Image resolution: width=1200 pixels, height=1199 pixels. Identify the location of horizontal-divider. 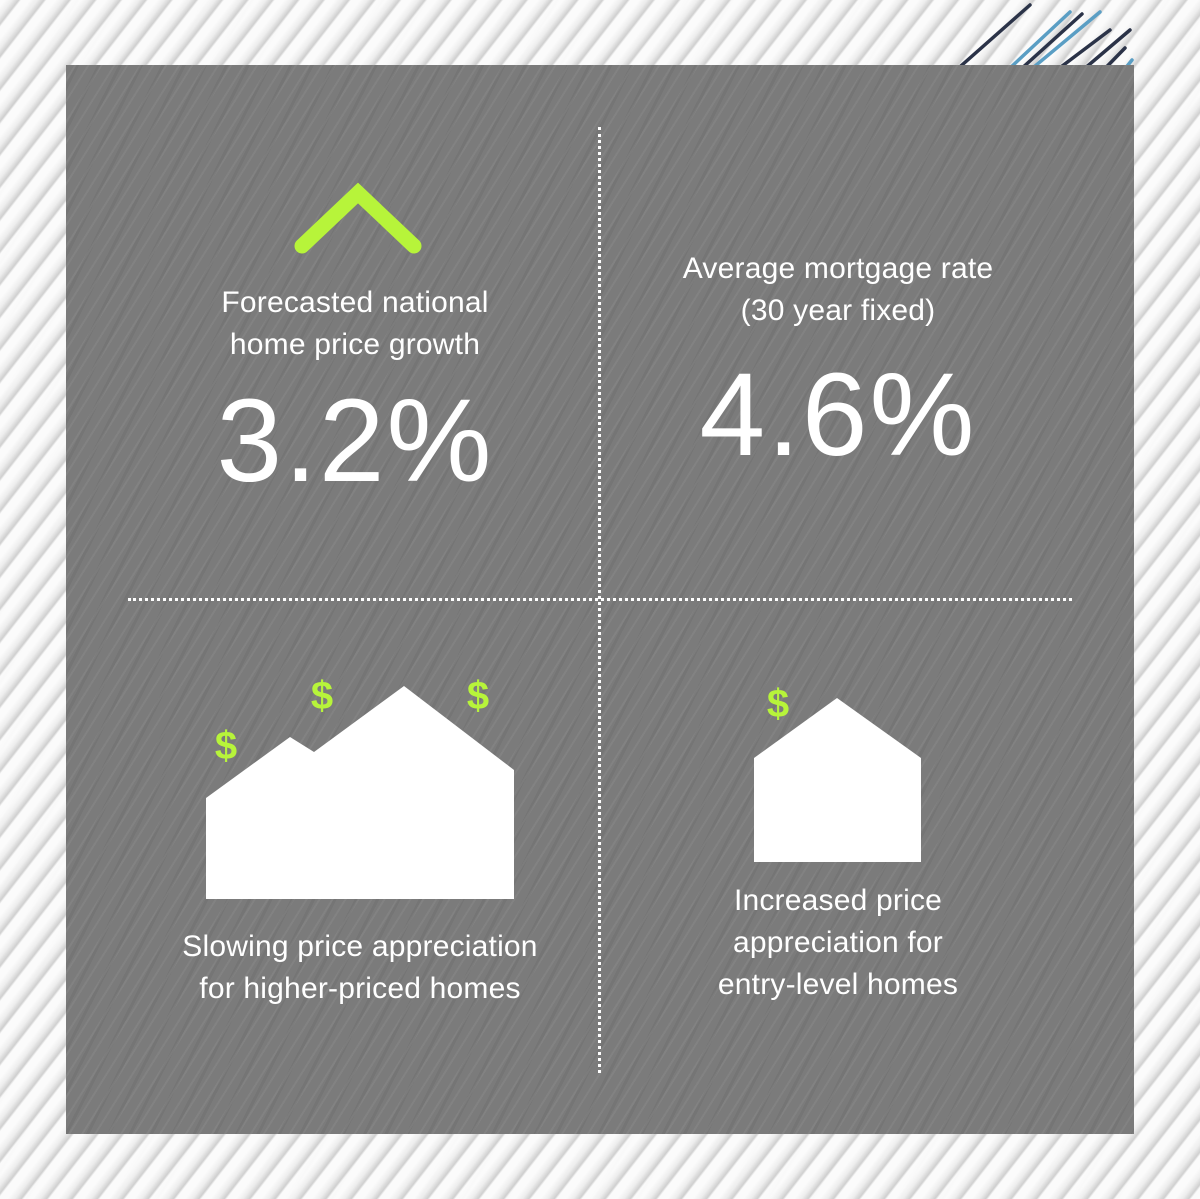
(600, 599).